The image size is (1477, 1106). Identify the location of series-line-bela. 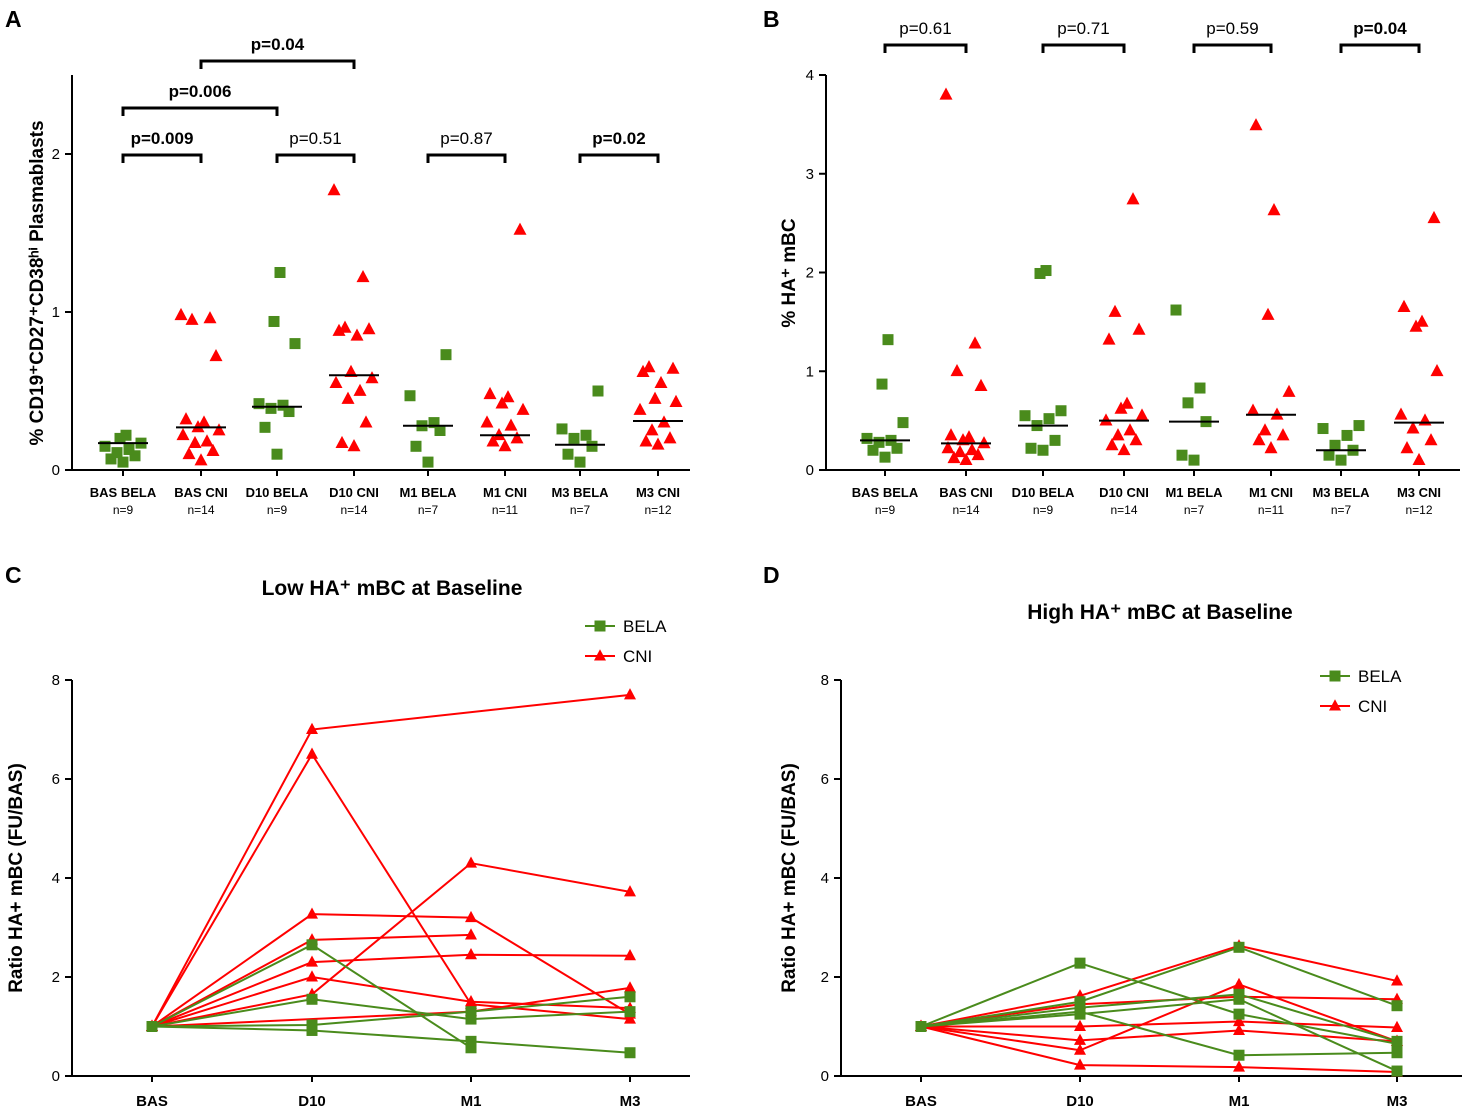
(1159, 1003).